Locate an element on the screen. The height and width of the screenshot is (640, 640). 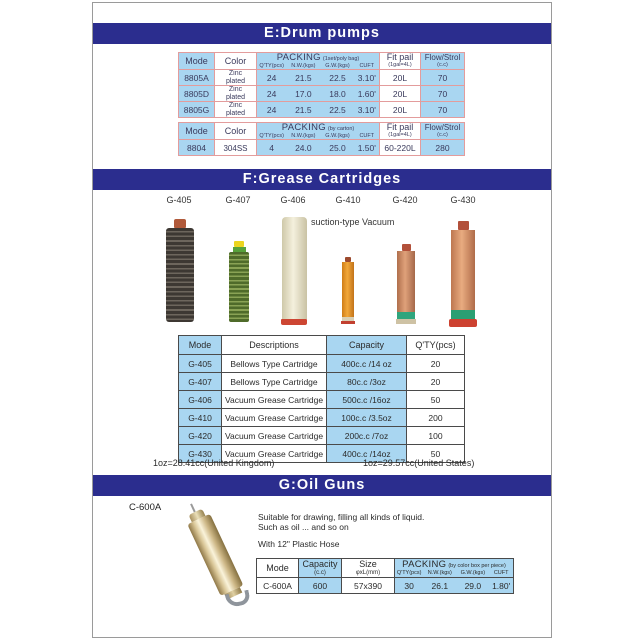
gun-barrel is located at coordinates (214, 555).